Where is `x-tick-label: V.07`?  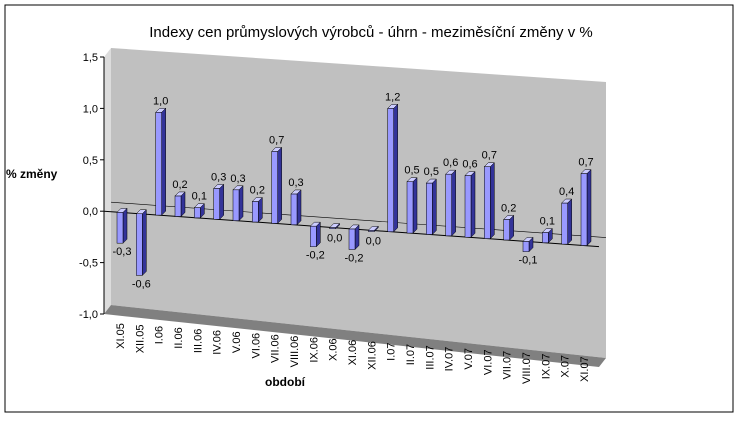
x-tick-label: V.07 is located at coordinates (469, 359).